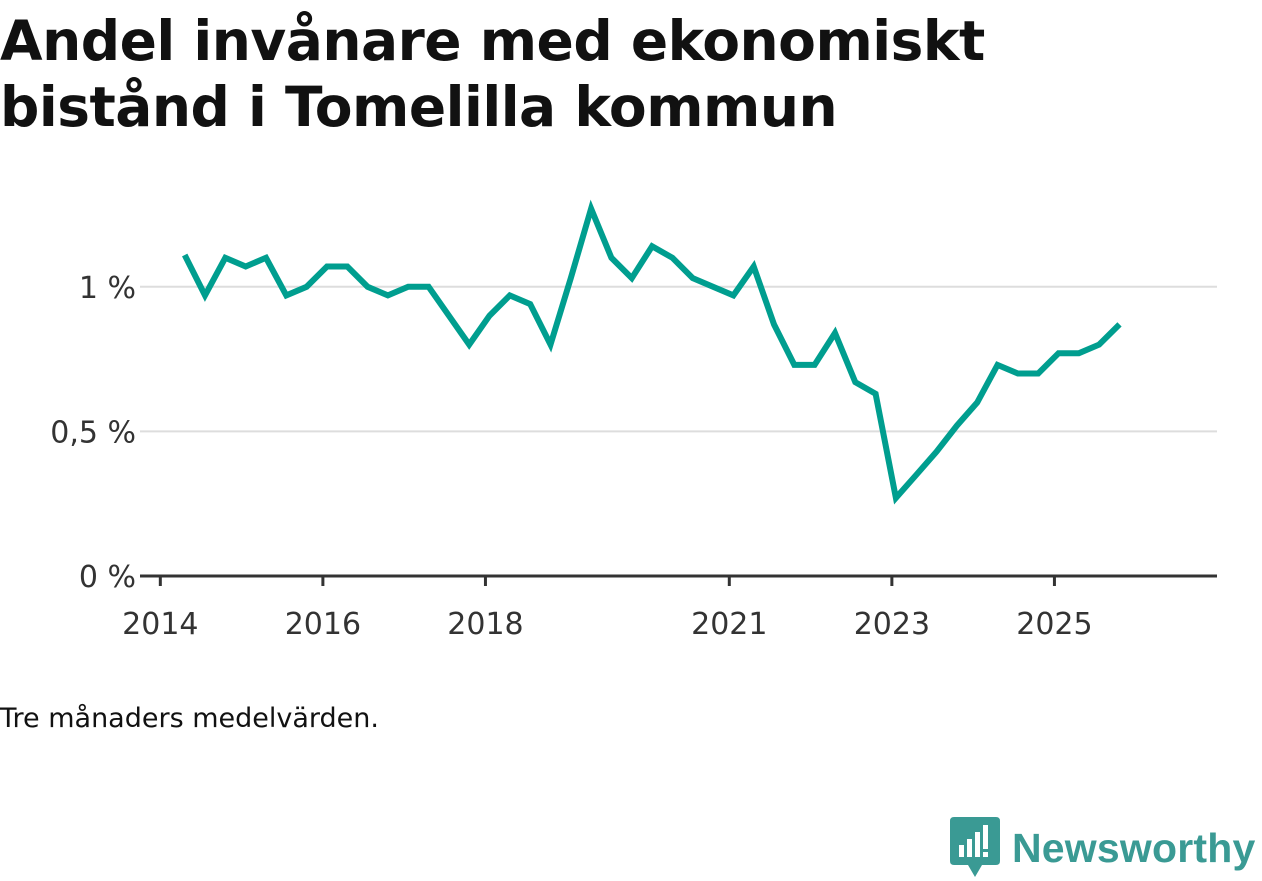  Describe the element at coordinates (607, 624) in the screenshot. I see `x-axis-labels: 2014 2016 2018 2021 2023 2025` at that location.